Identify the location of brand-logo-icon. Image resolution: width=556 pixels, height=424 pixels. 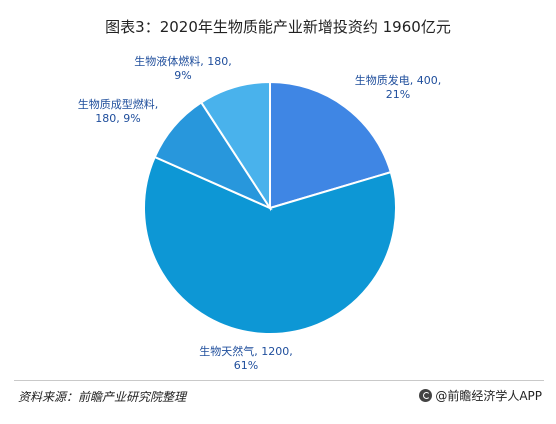
(426, 395).